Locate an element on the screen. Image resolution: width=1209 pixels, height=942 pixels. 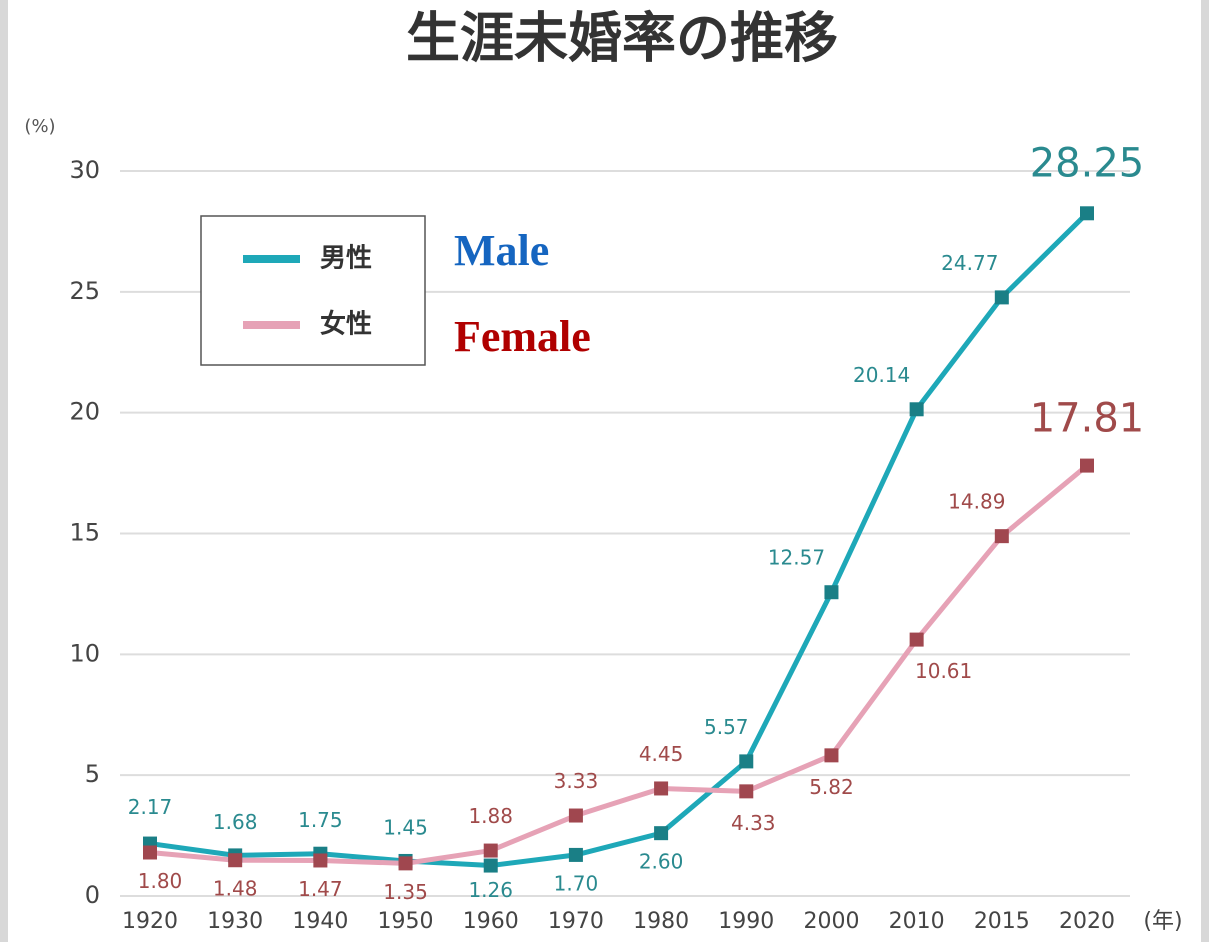
annotation: Female is located at coordinates (522, 336).